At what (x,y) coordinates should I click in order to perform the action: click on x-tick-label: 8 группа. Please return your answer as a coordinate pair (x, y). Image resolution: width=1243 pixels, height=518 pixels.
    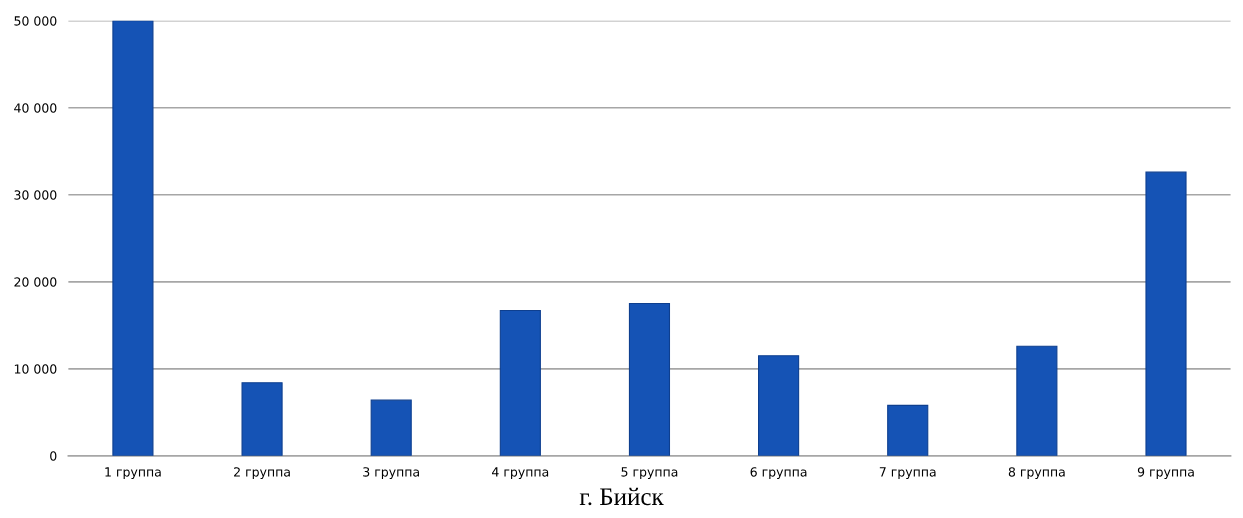
    Looking at the image, I should click on (1036, 473).